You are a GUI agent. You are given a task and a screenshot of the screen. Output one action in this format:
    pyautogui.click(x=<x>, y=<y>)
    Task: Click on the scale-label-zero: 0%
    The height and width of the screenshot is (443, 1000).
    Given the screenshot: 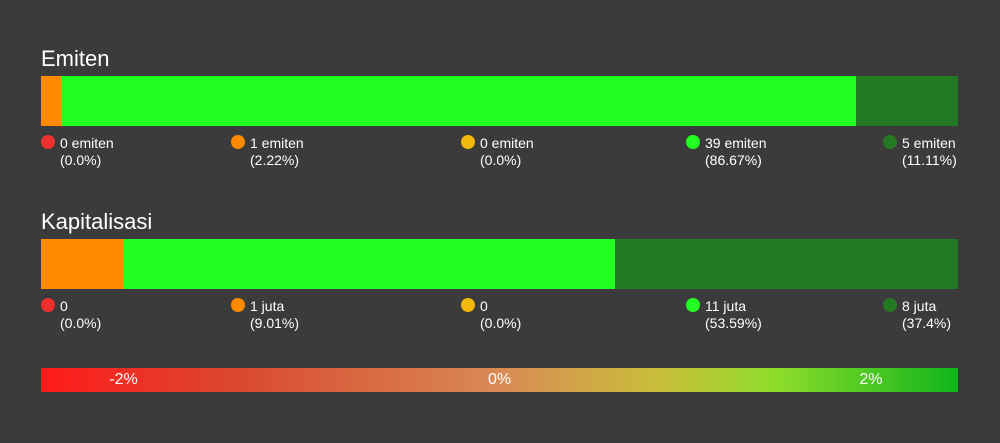 What is the action you would take?
    pyautogui.click(x=499, y=379)
    